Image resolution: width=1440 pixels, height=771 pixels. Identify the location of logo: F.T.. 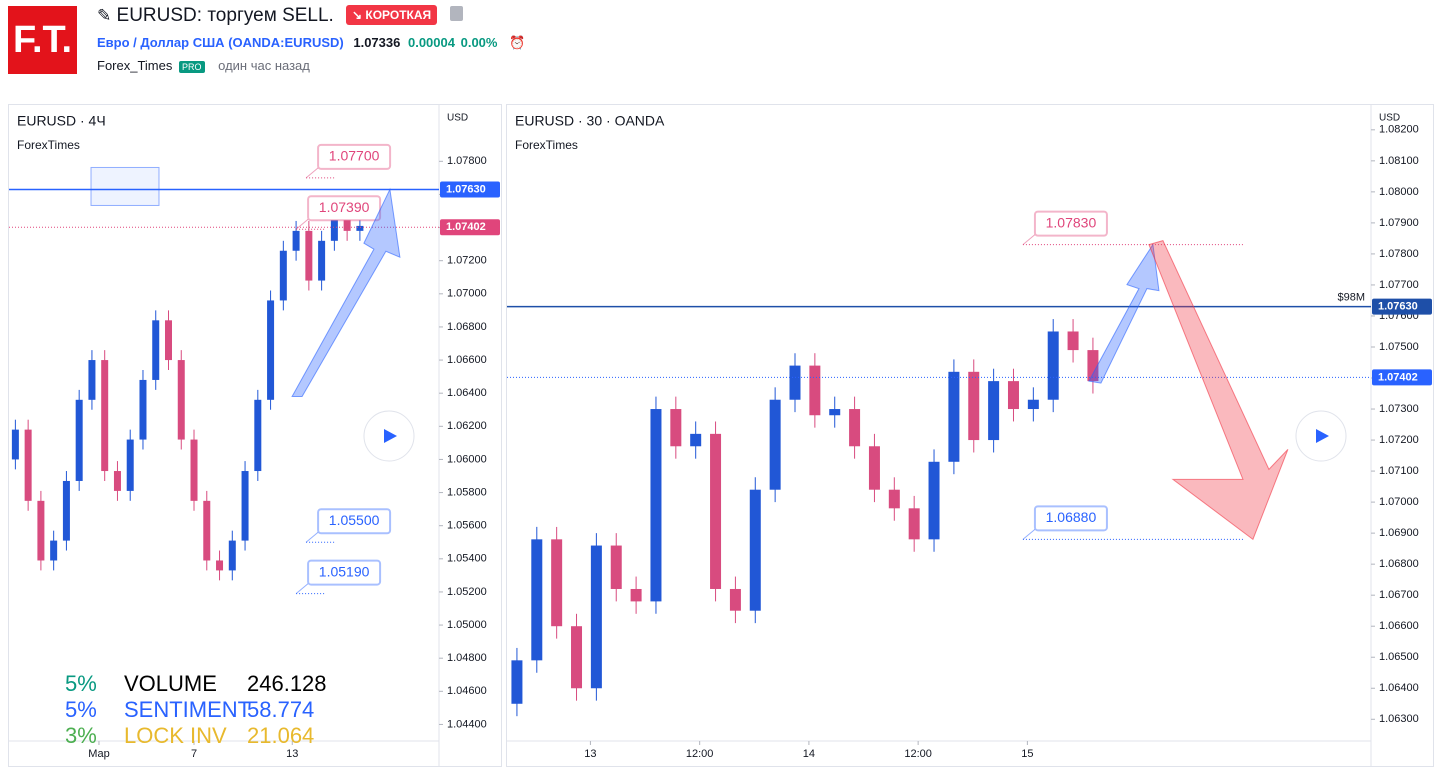
(42, 40).